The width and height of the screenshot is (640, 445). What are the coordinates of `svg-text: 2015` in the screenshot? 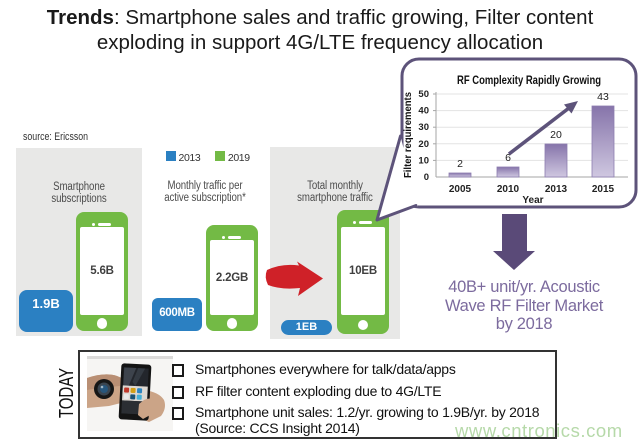 It's located at (603, 189).